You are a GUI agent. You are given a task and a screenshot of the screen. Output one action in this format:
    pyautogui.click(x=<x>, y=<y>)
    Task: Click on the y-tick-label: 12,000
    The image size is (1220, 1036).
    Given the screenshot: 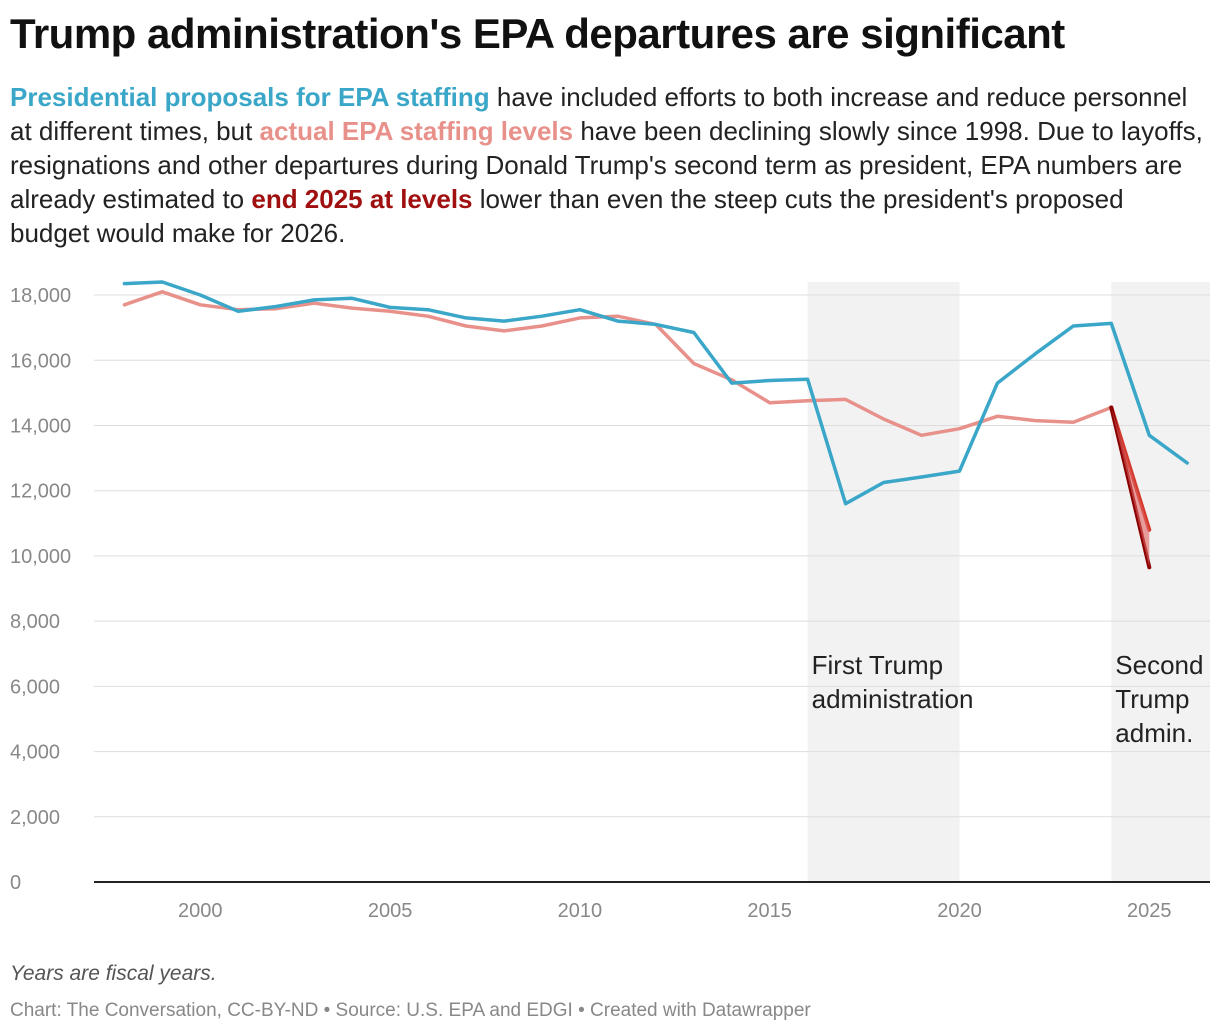 What is the action you would take?
    pyautogui.click(x=40, y=492)
    